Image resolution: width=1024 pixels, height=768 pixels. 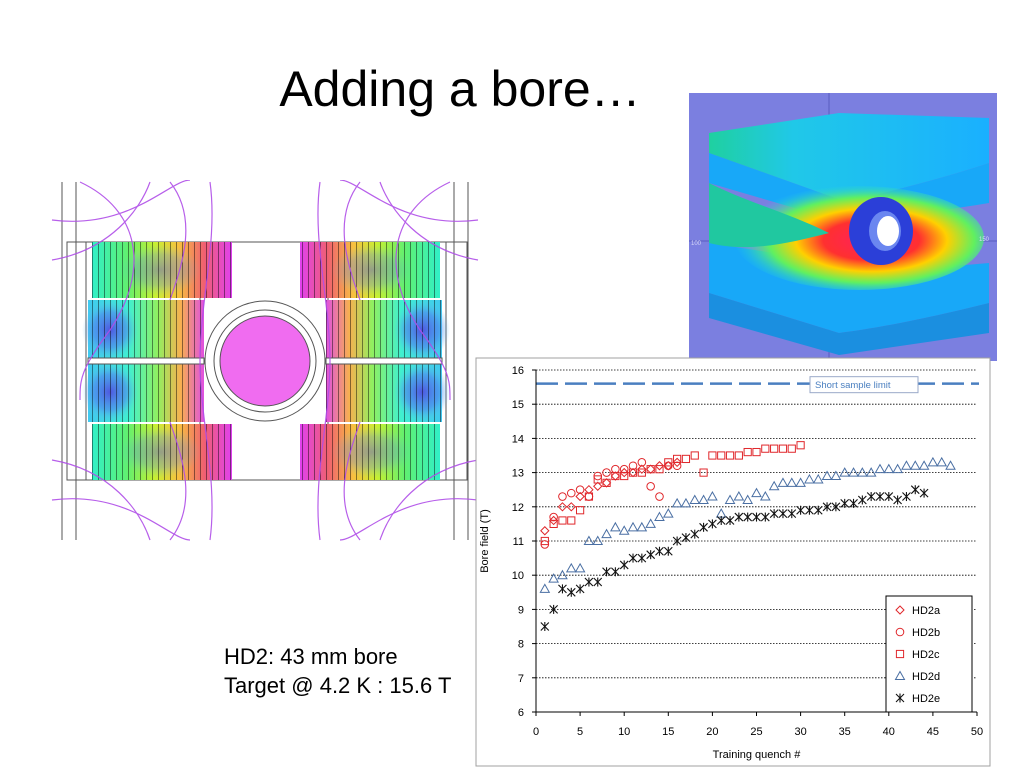 I want to click on y-tick-label-1: 7, so click(x=521, y=679).